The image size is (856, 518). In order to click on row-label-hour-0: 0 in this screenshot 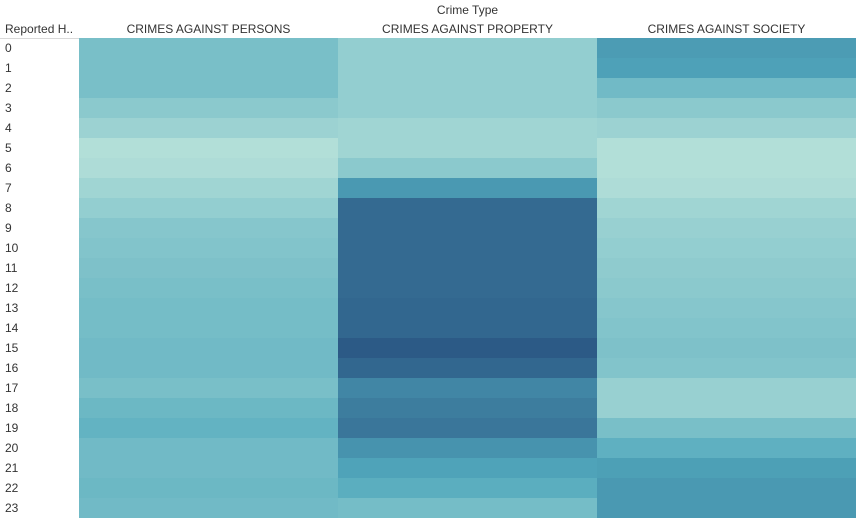, I will do `click(8, 48)`.